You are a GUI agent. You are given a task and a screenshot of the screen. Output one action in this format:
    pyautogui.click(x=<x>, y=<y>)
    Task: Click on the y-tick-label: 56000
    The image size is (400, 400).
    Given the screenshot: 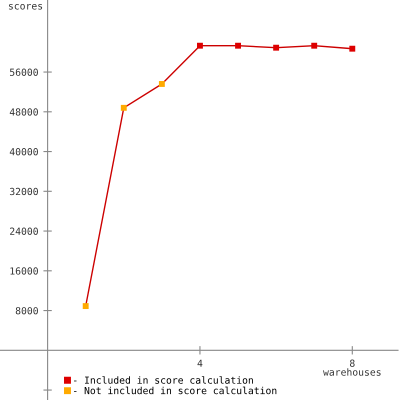 What is the action you would take?
    pyautogui.click(x=24, y=72)
    